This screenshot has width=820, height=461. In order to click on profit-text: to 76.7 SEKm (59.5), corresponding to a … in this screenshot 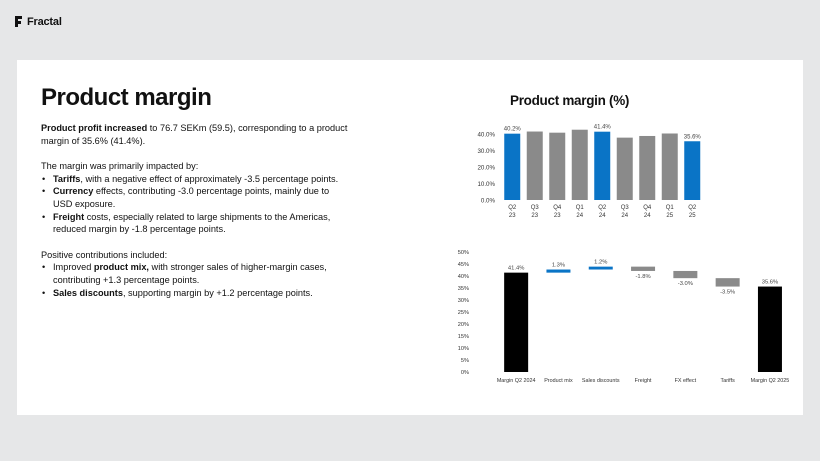, I will do `click(194, 134)`.